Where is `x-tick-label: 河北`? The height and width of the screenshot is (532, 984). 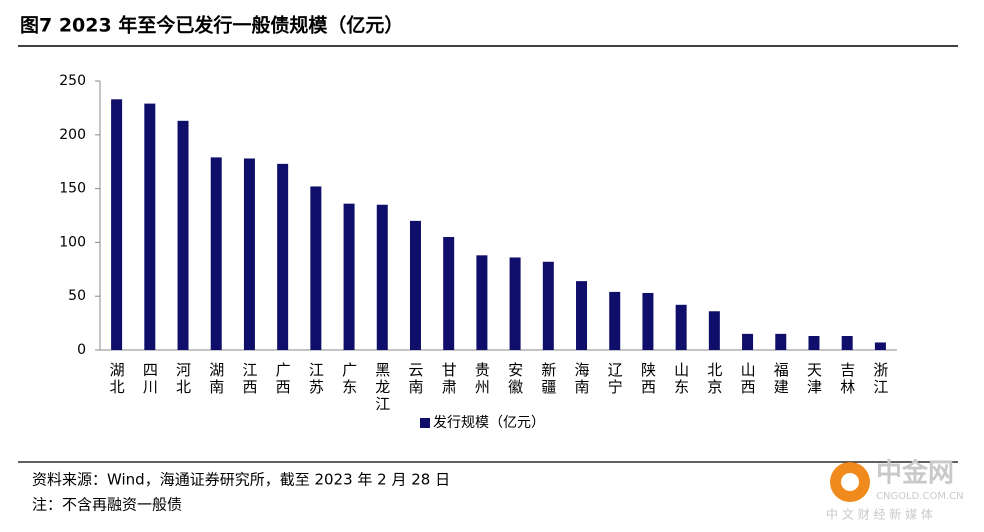 x-tick-label: 河北 is located at coordinates (183, 379).